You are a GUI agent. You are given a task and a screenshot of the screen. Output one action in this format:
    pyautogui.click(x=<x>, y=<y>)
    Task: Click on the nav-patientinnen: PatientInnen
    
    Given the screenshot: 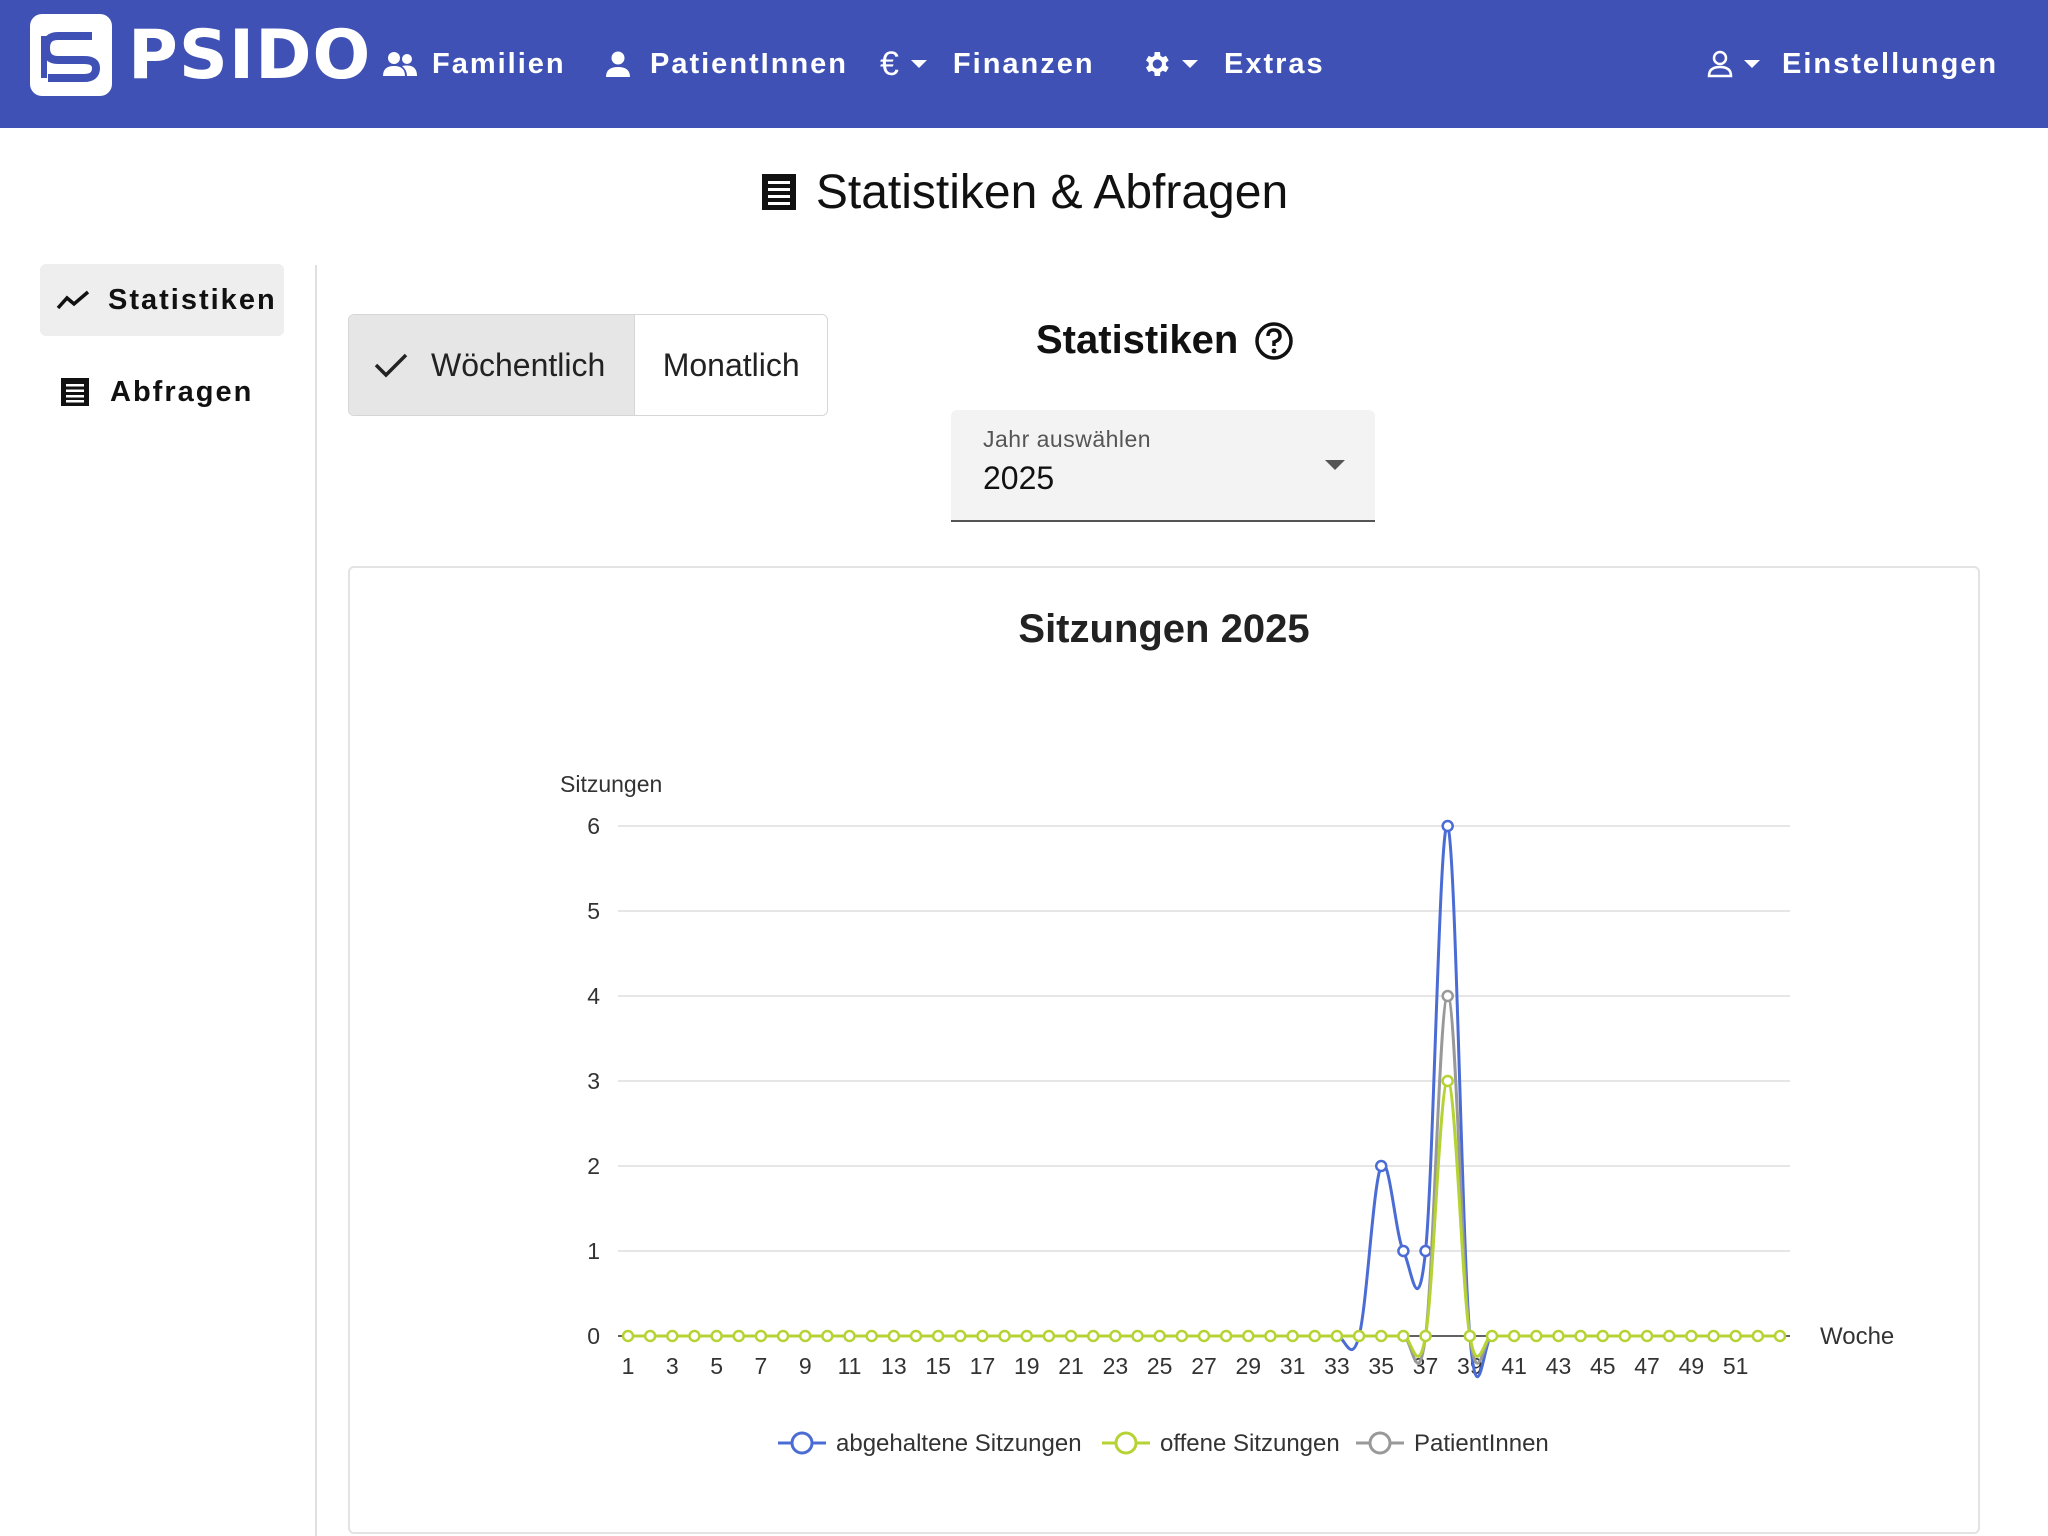 What is the action you would take?
    pyautogui.click(x=726, y=64)
    